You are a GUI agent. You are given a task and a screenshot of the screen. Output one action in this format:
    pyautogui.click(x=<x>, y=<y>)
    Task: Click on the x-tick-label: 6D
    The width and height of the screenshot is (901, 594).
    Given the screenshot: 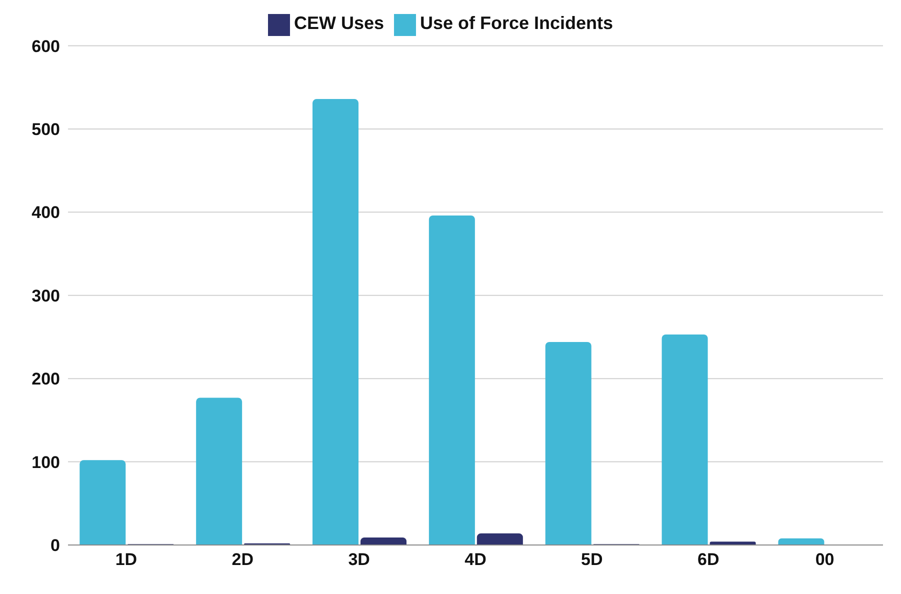 What is the action you would take?
    pyautogui.click(x=708, y=560)
    